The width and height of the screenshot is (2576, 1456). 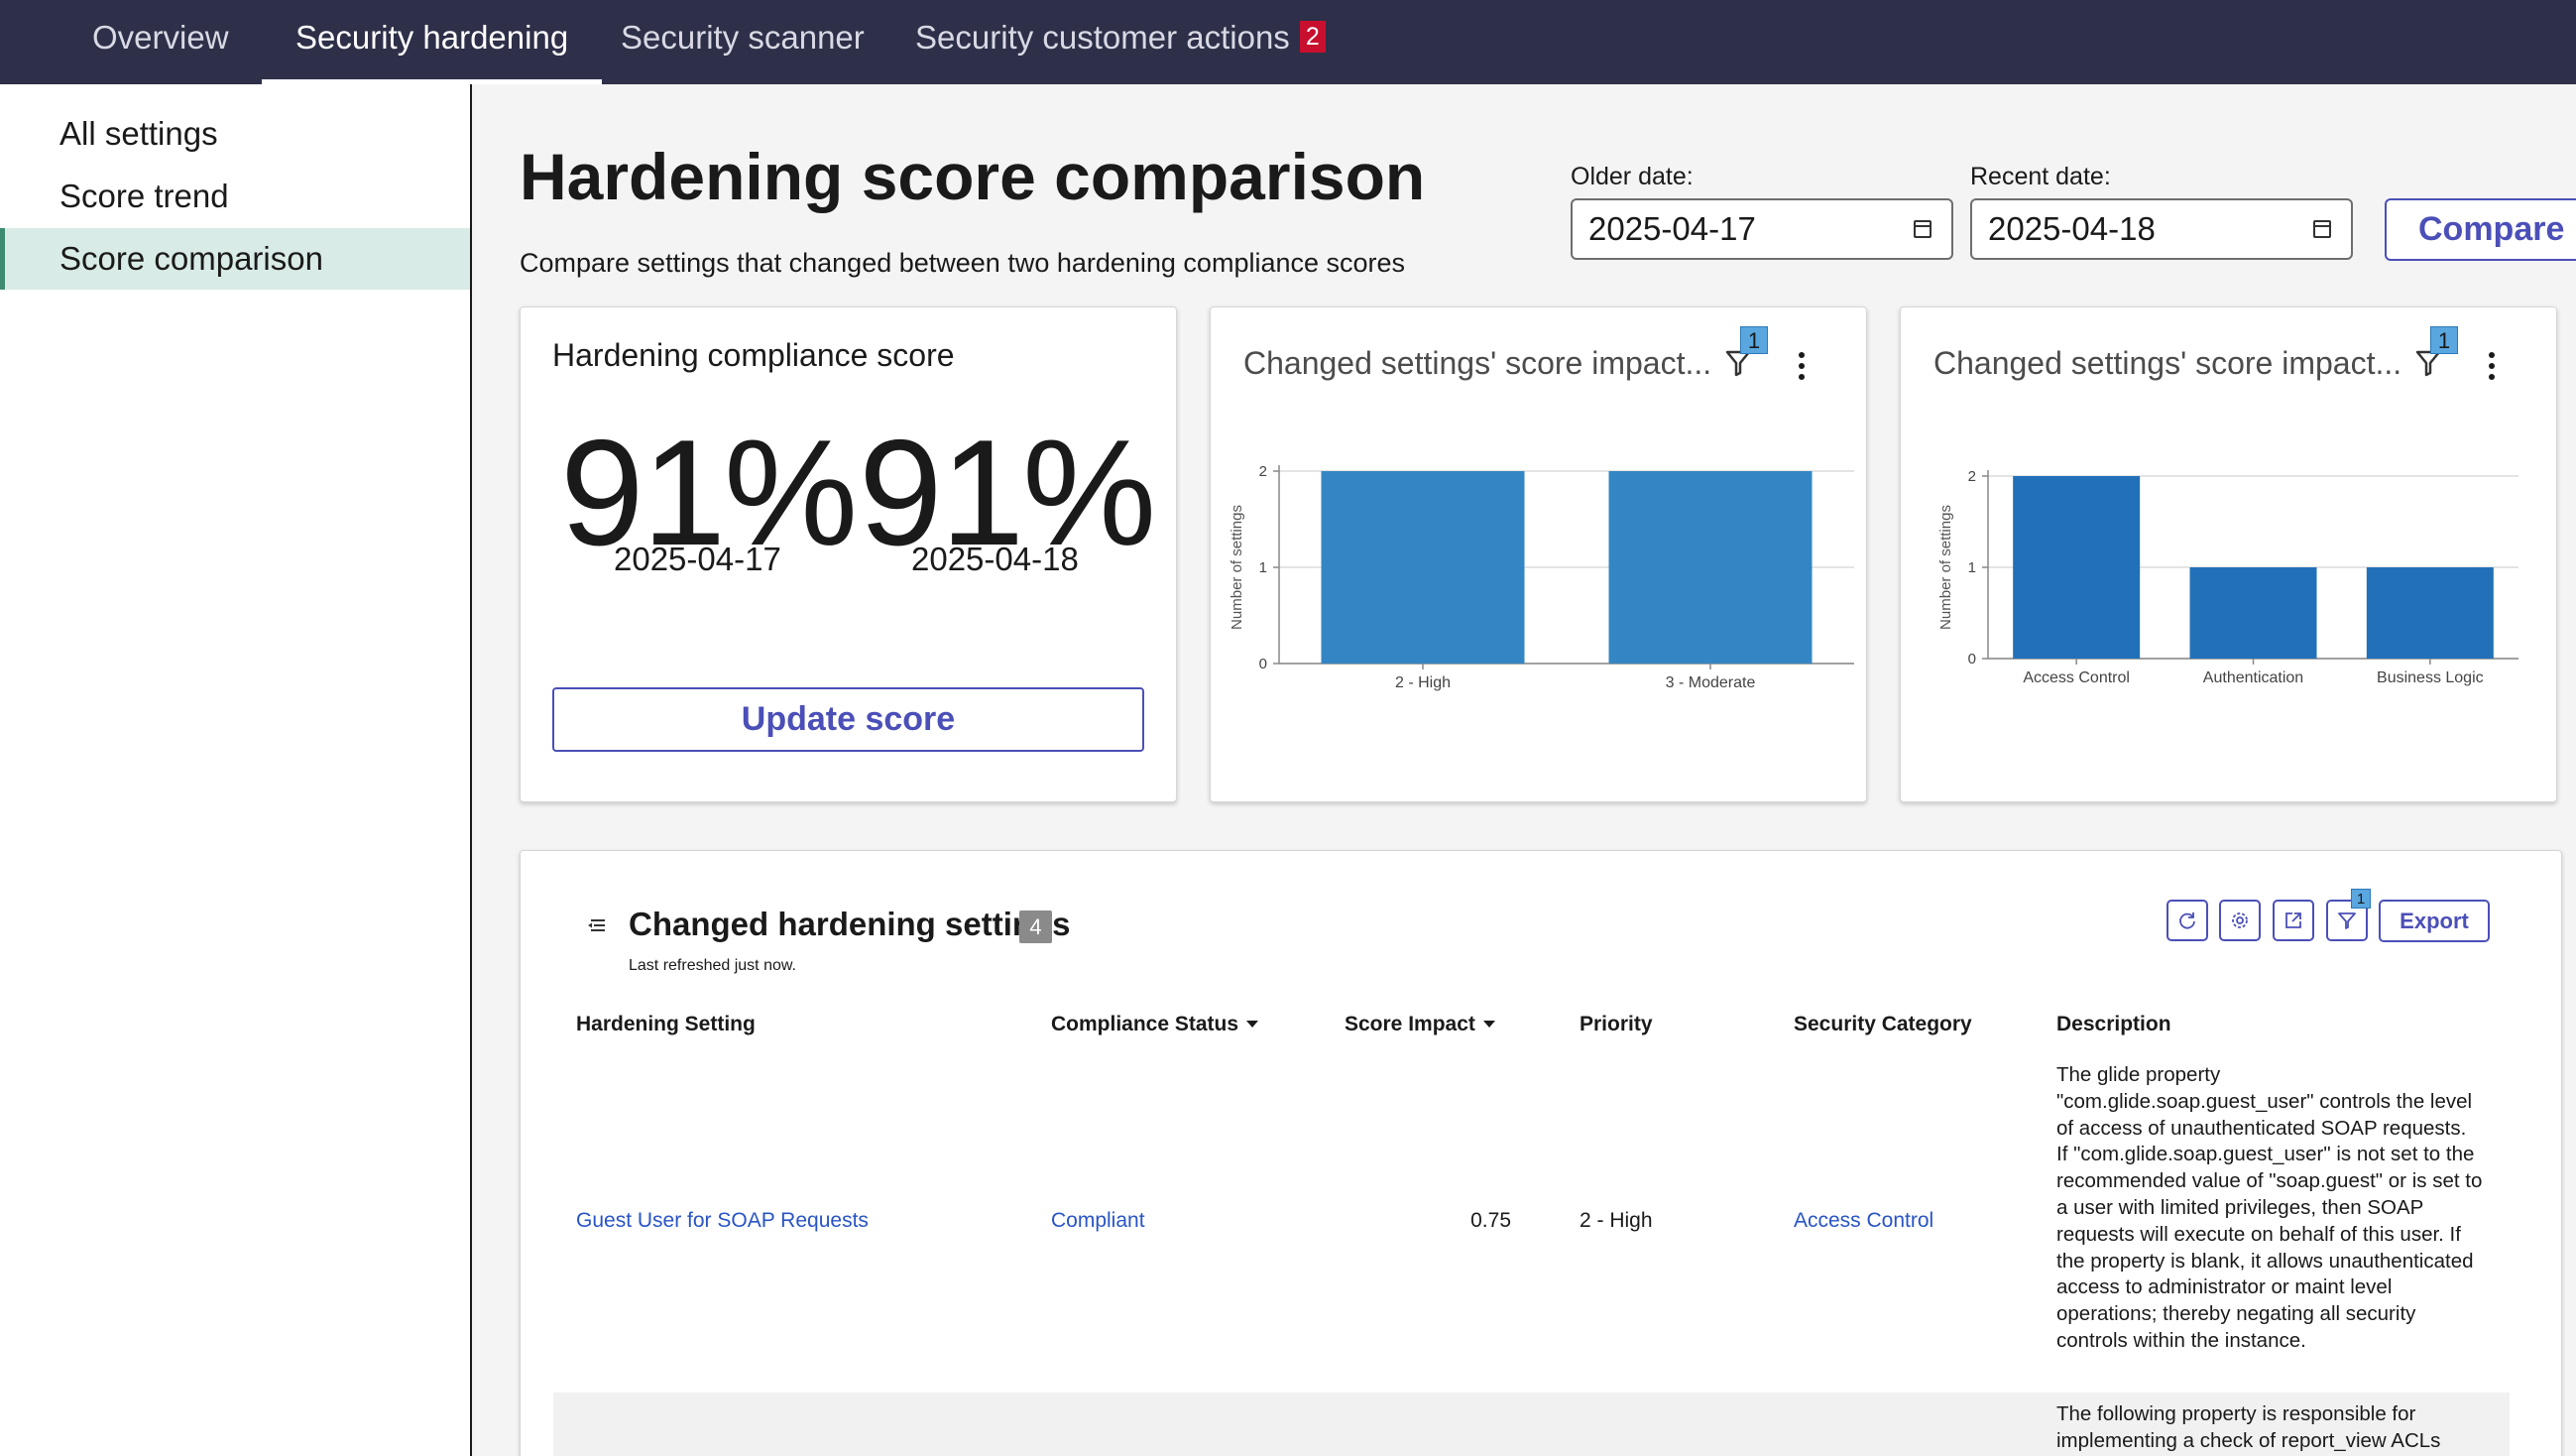 What do you see at coordinates (2361, 899) in the screenshot?
I see `list-filter-count-badge: 1` at bounding box center [2361, 899].